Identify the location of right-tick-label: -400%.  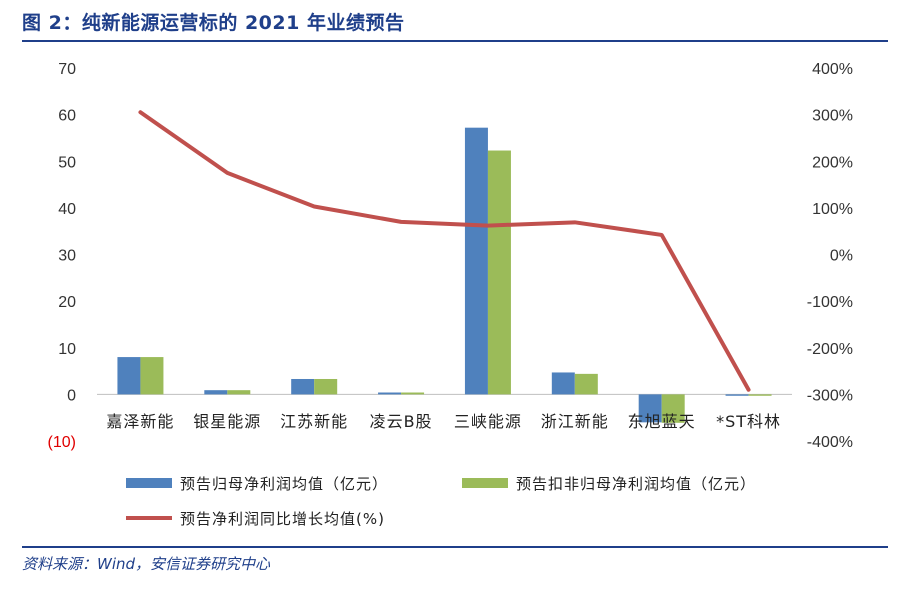
(830, 442).